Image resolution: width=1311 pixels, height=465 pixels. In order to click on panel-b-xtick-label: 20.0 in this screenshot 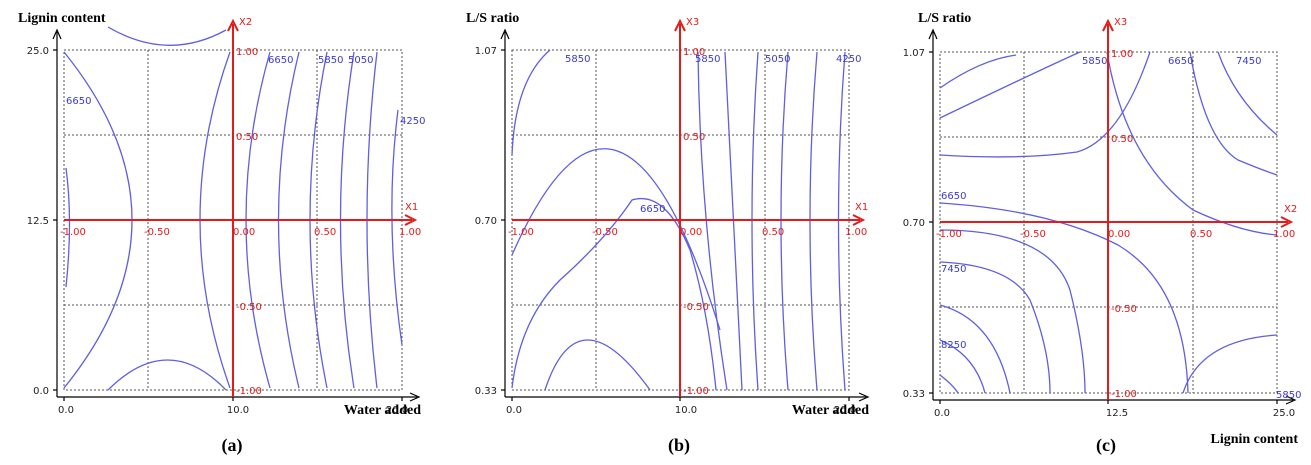, I will do `click(845, 410)`.